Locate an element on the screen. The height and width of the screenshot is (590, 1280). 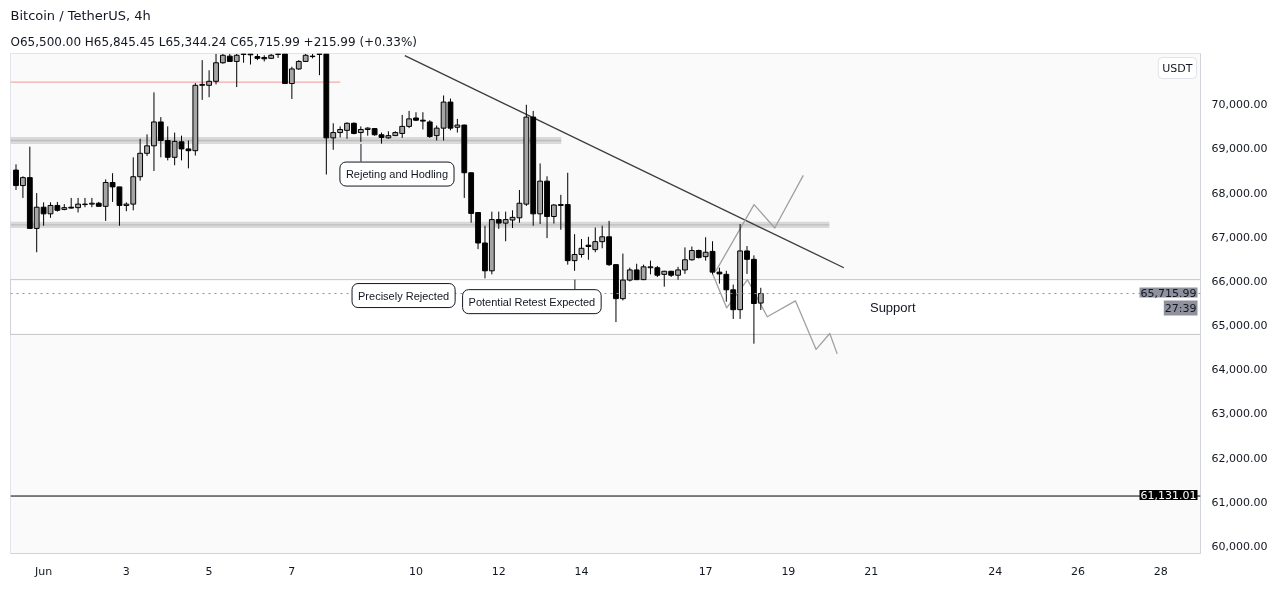
annotation: Precisely Rejected is located at coordinates (404, 295).